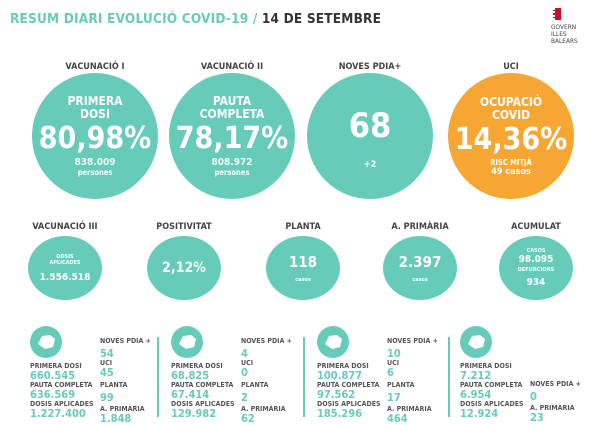 Image resolution: width=600 pixels, height=425 pixels. Describe the element at coordinates (511, 67) in the screenshot. I see `label-uci: UCI` at that location.